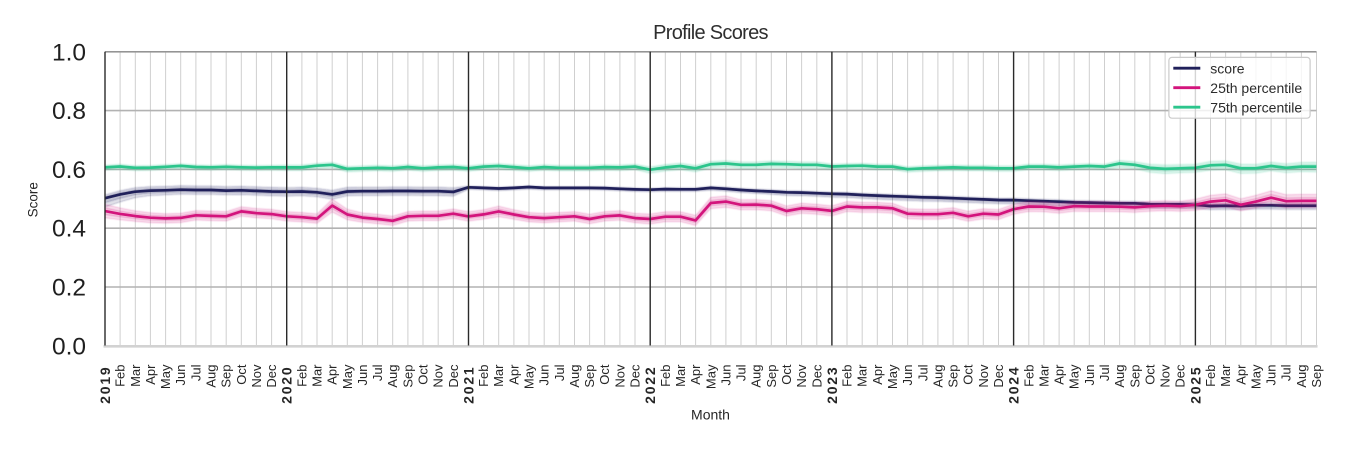  I want to click on svg-text: 0.8, so click(69, 111).